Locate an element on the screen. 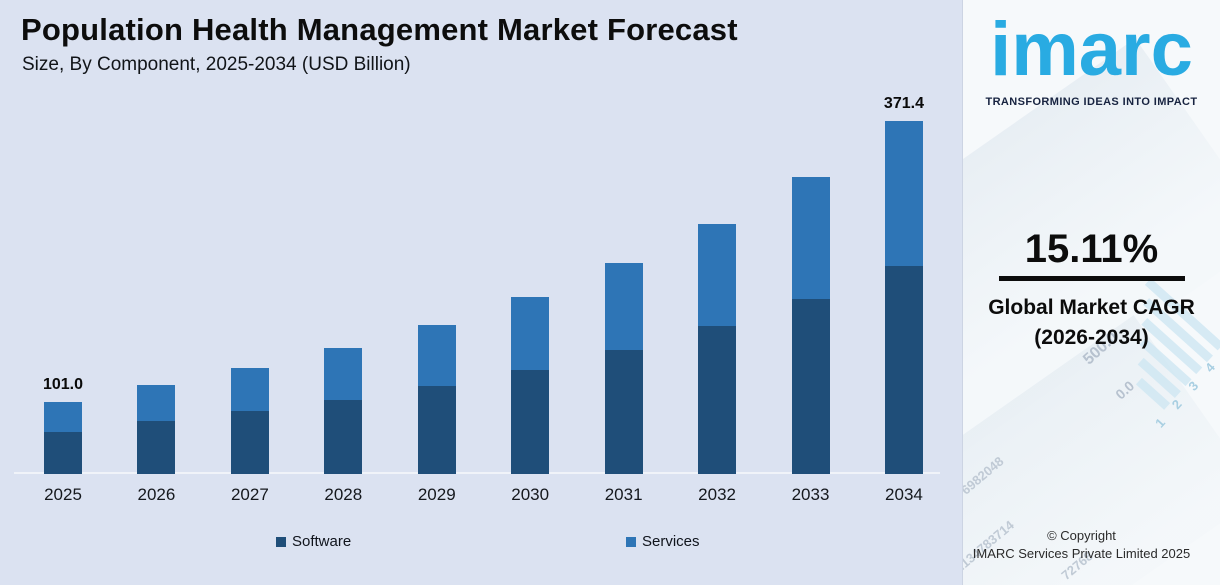  bar-2030 is located at coordinates (530, 385).